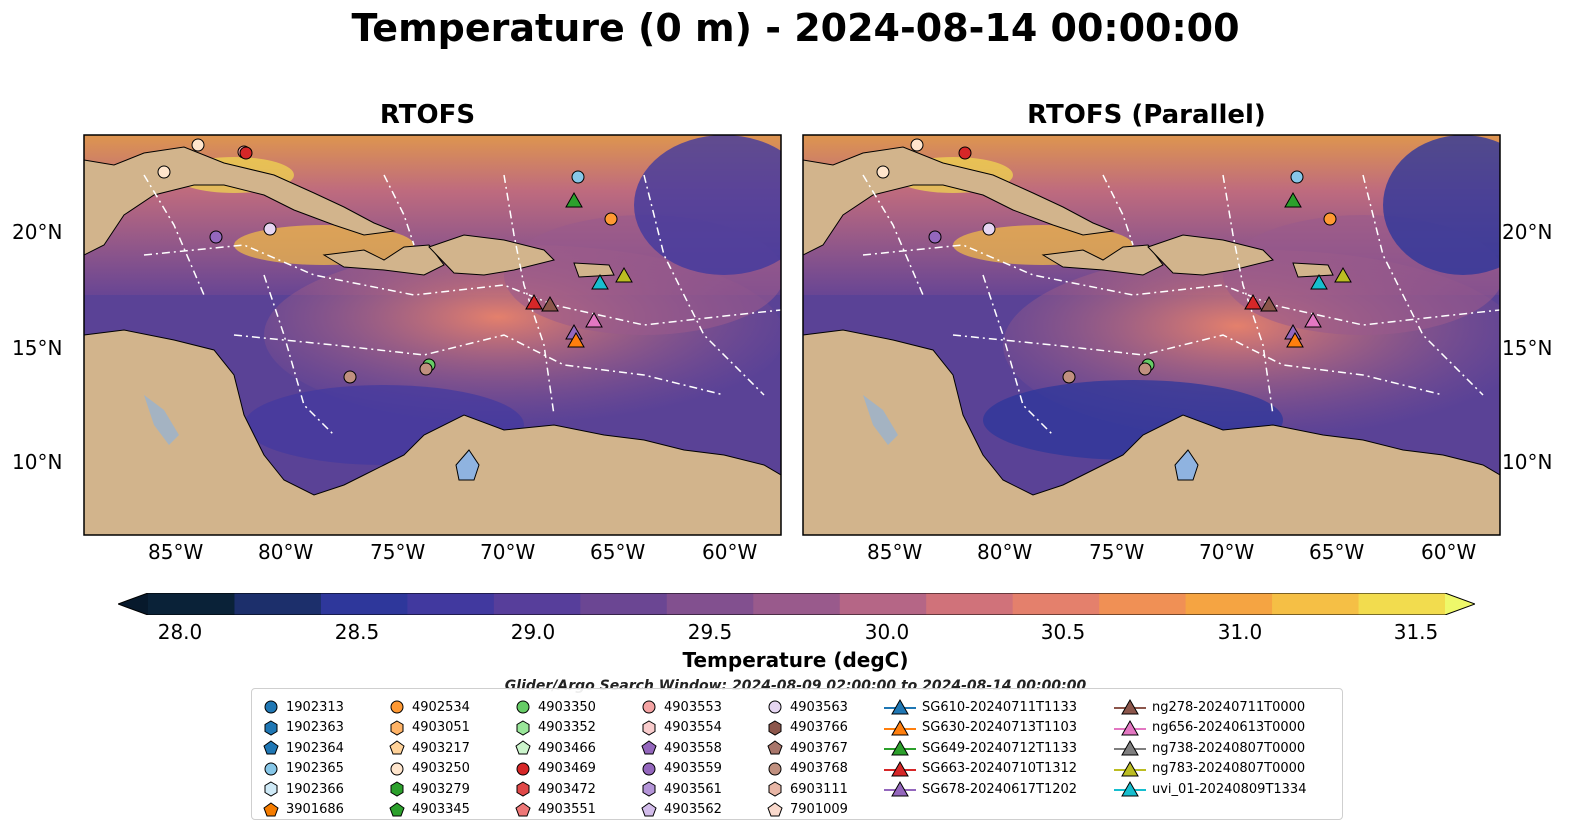 The height and width of the screenshot is (829, 1591). I want to click on legend-item: 7901009, so click(807, 810).